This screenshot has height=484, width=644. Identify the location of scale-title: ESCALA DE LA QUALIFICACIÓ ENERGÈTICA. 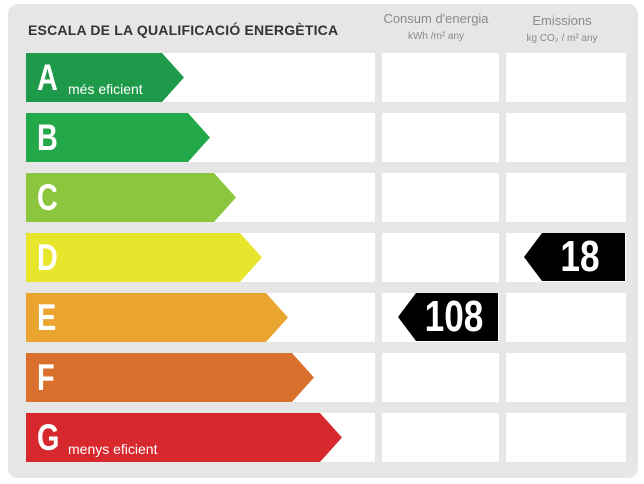
(183, 30).